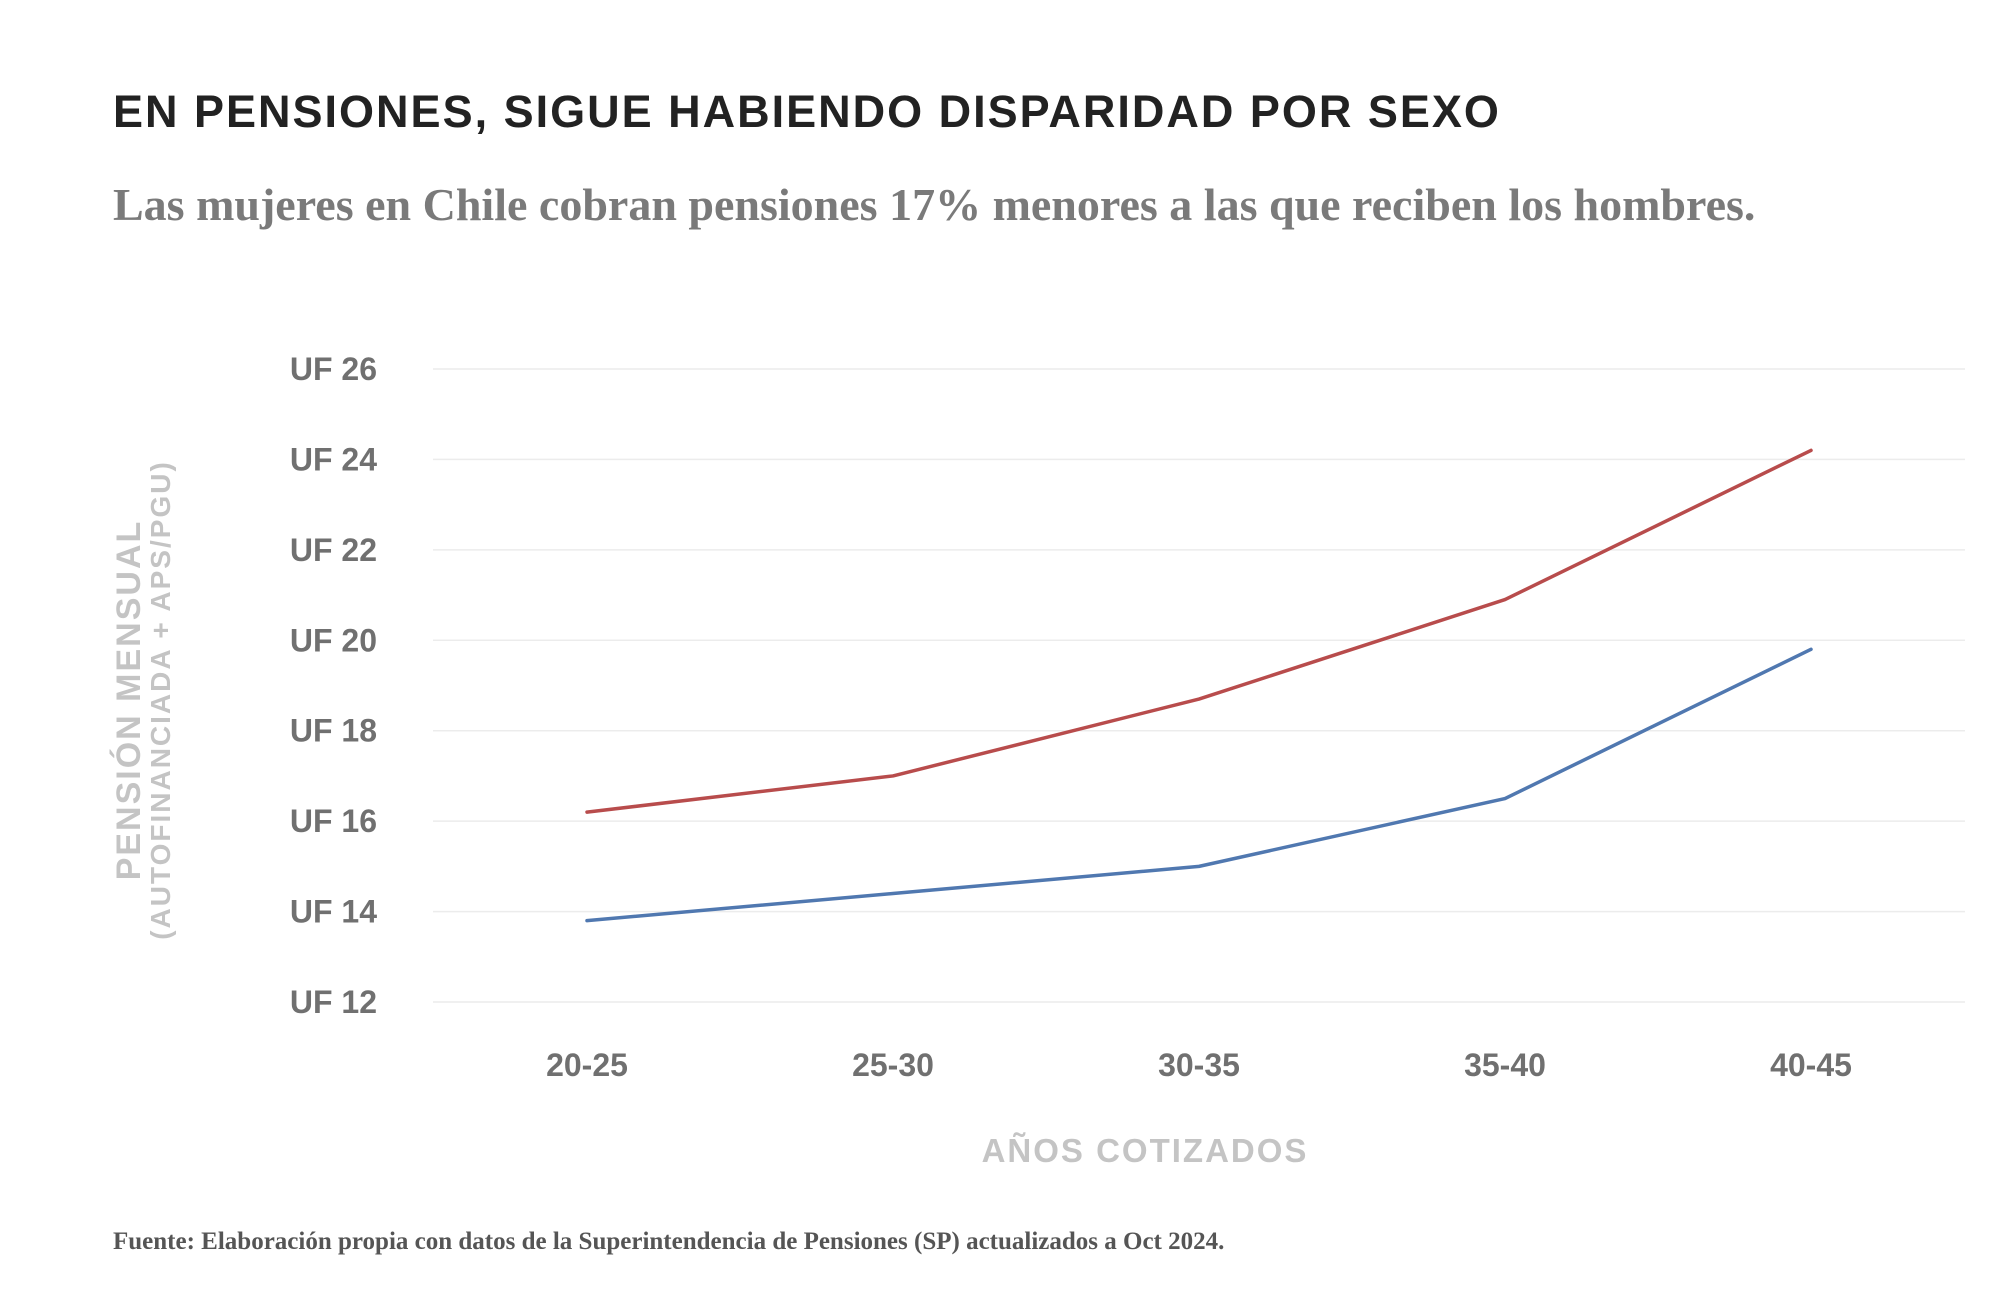 The height and width of the screenshot is (1304, 2000). What do you see at coordinates (333, 912) in the screenshot?
I see `y-tick-label-14: UF 14` at bounding box center [333, 912].